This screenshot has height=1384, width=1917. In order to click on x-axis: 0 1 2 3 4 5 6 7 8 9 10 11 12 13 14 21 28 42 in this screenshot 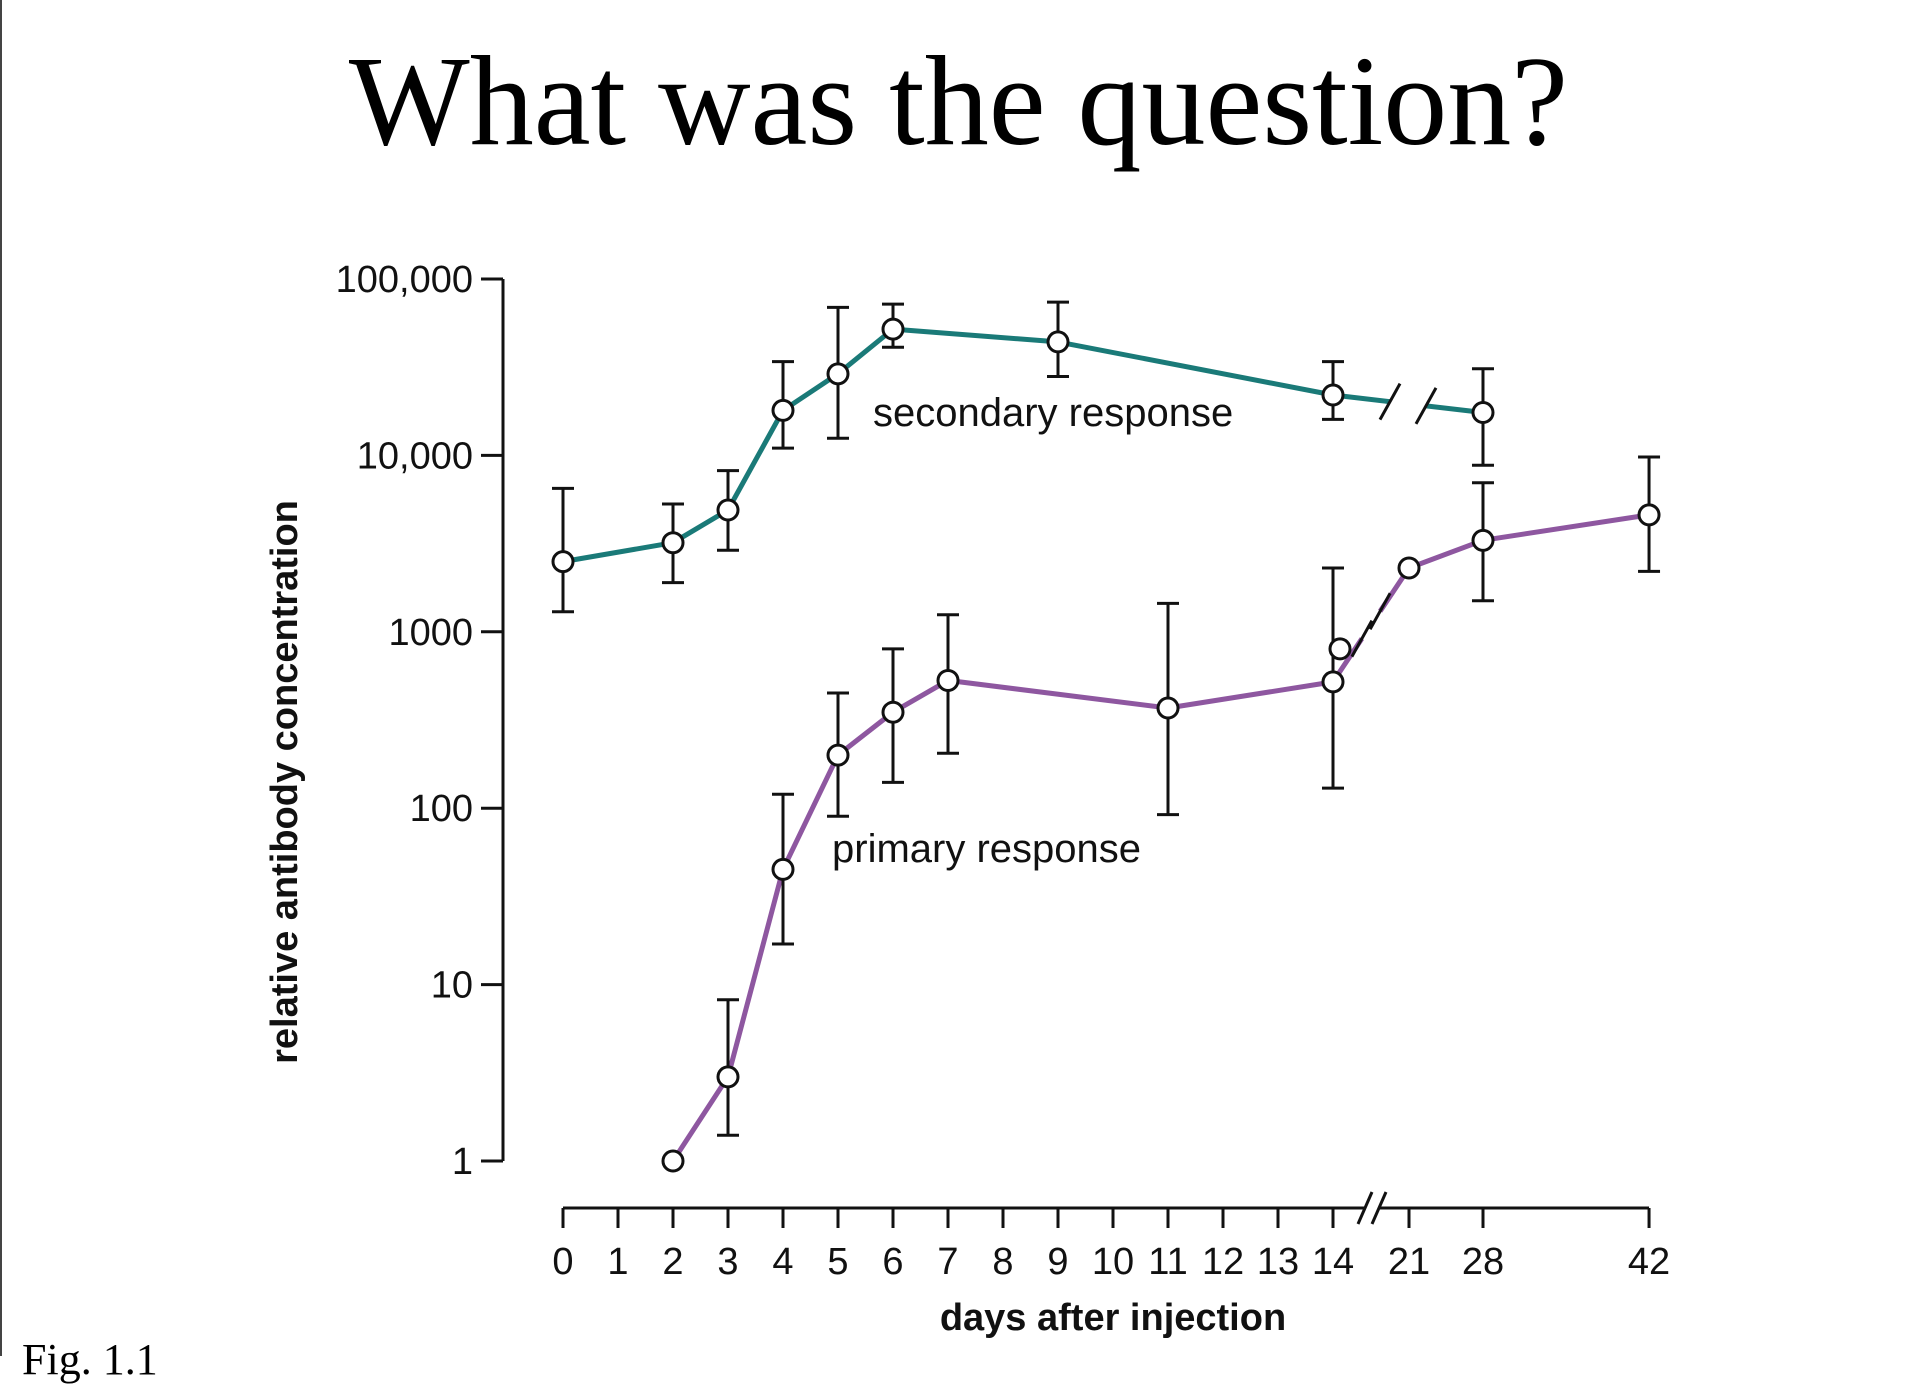, I will do `click(1111, 1237)`.